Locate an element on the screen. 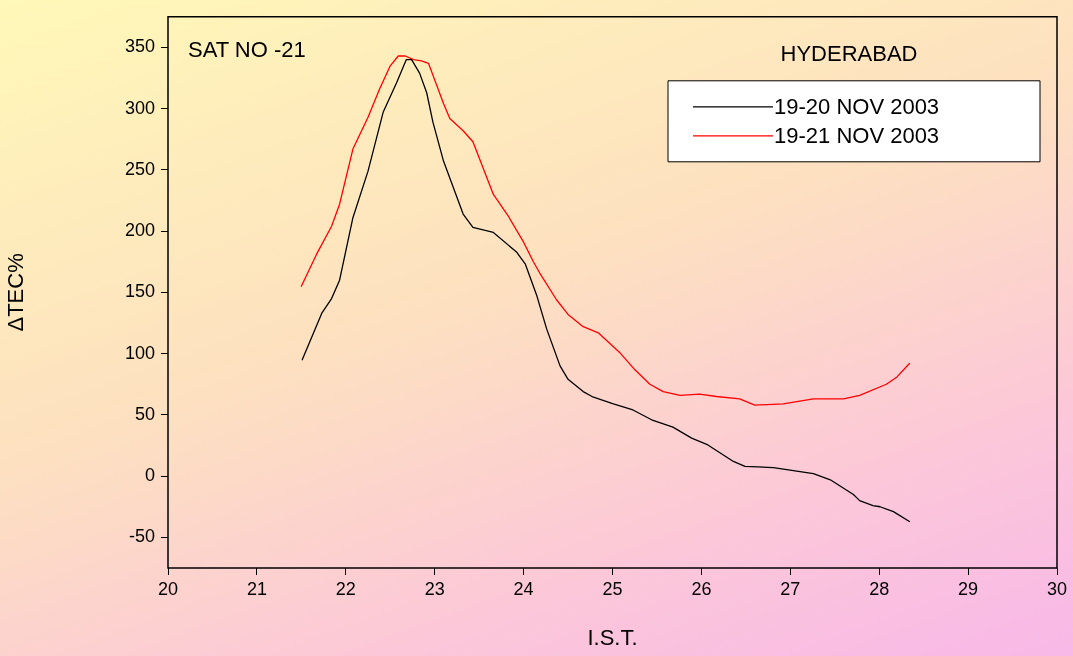  y-tick-label: -50 is located at coordinates (141, 536).